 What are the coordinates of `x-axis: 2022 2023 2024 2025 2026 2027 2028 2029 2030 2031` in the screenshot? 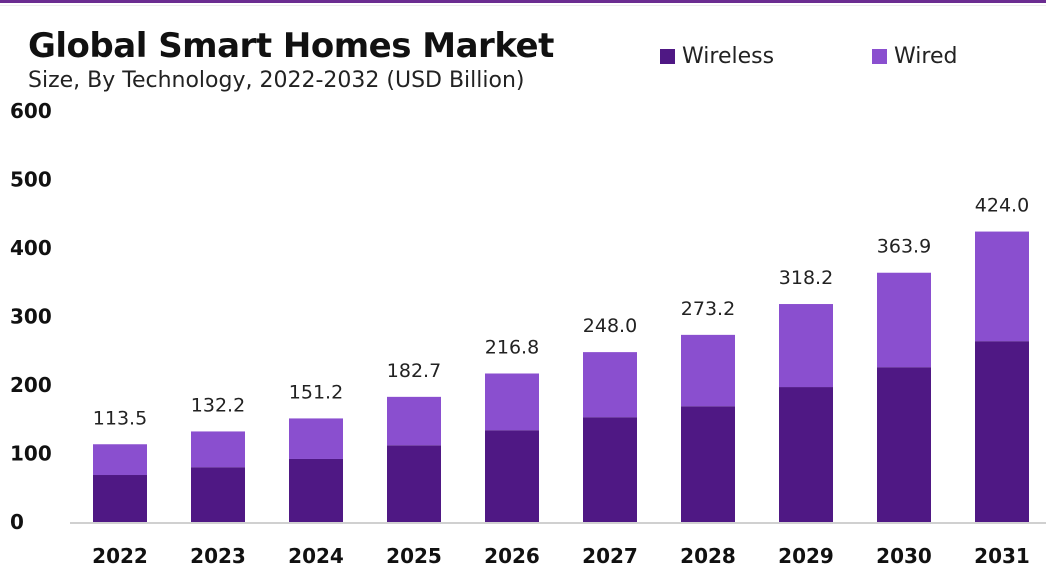 It's located at (561, 556).